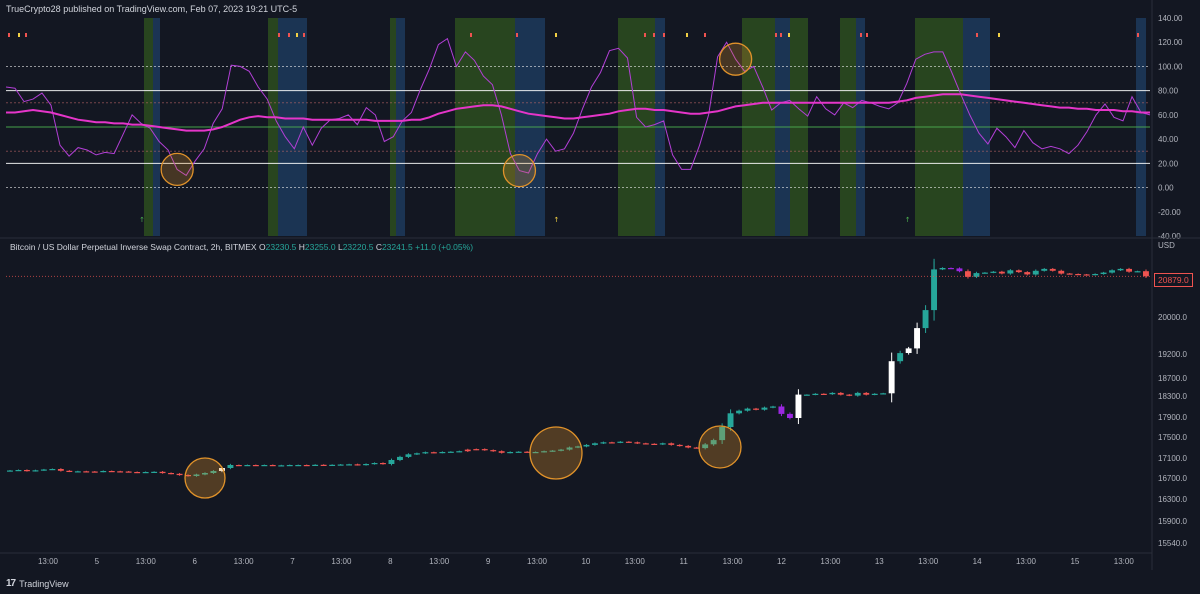  What do you see at coordinates (1074, 561) in the screenshot?
I see `time-x-tick: 15` at bounding box center [1074, 561].